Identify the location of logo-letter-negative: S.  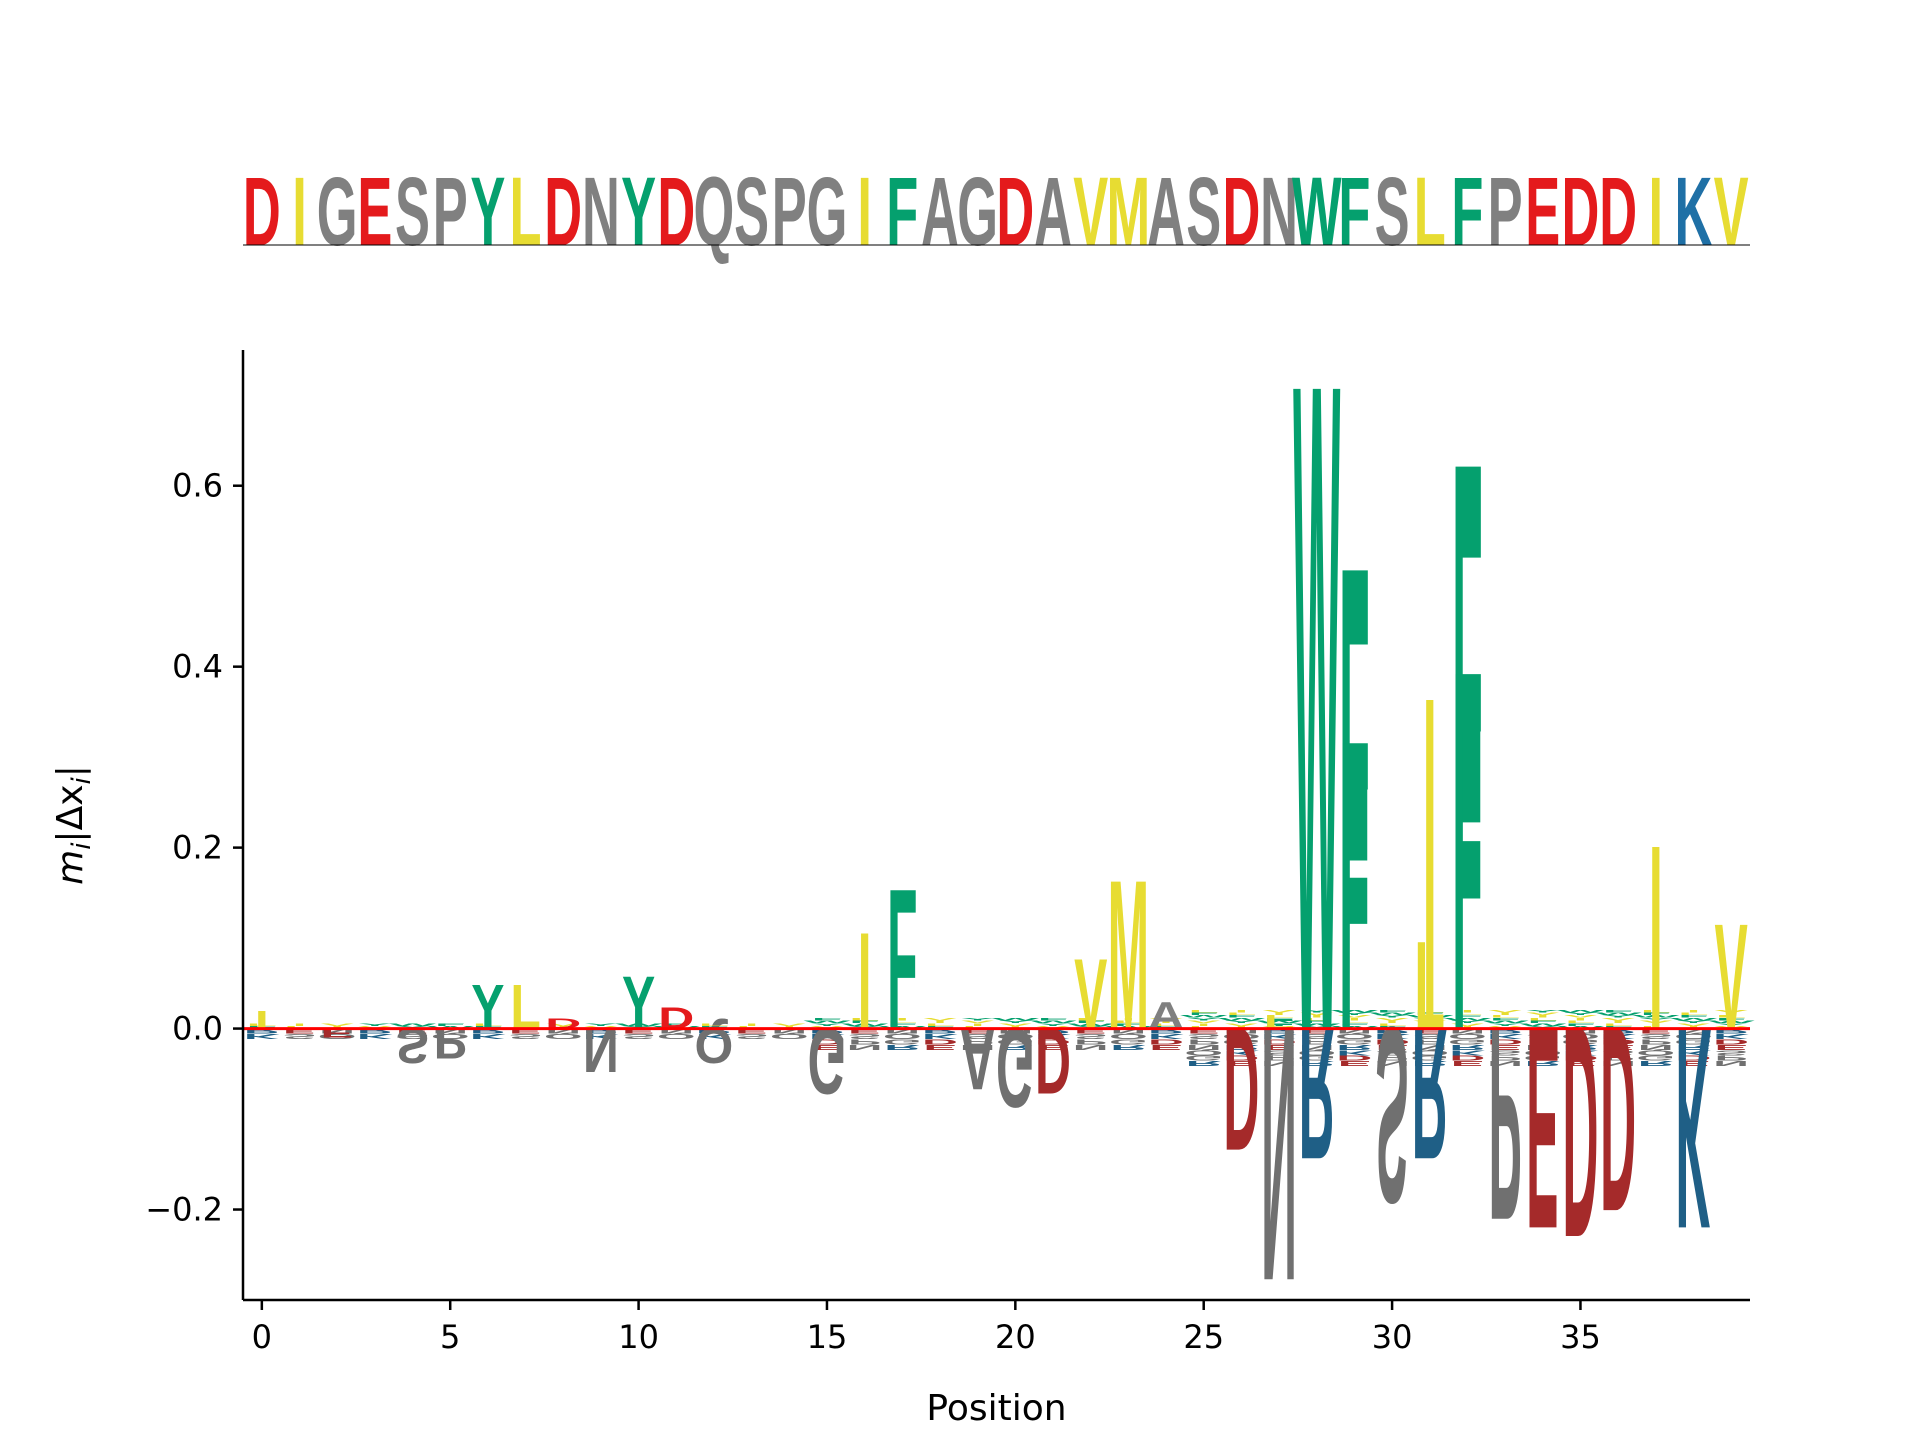
(1391, 1114).